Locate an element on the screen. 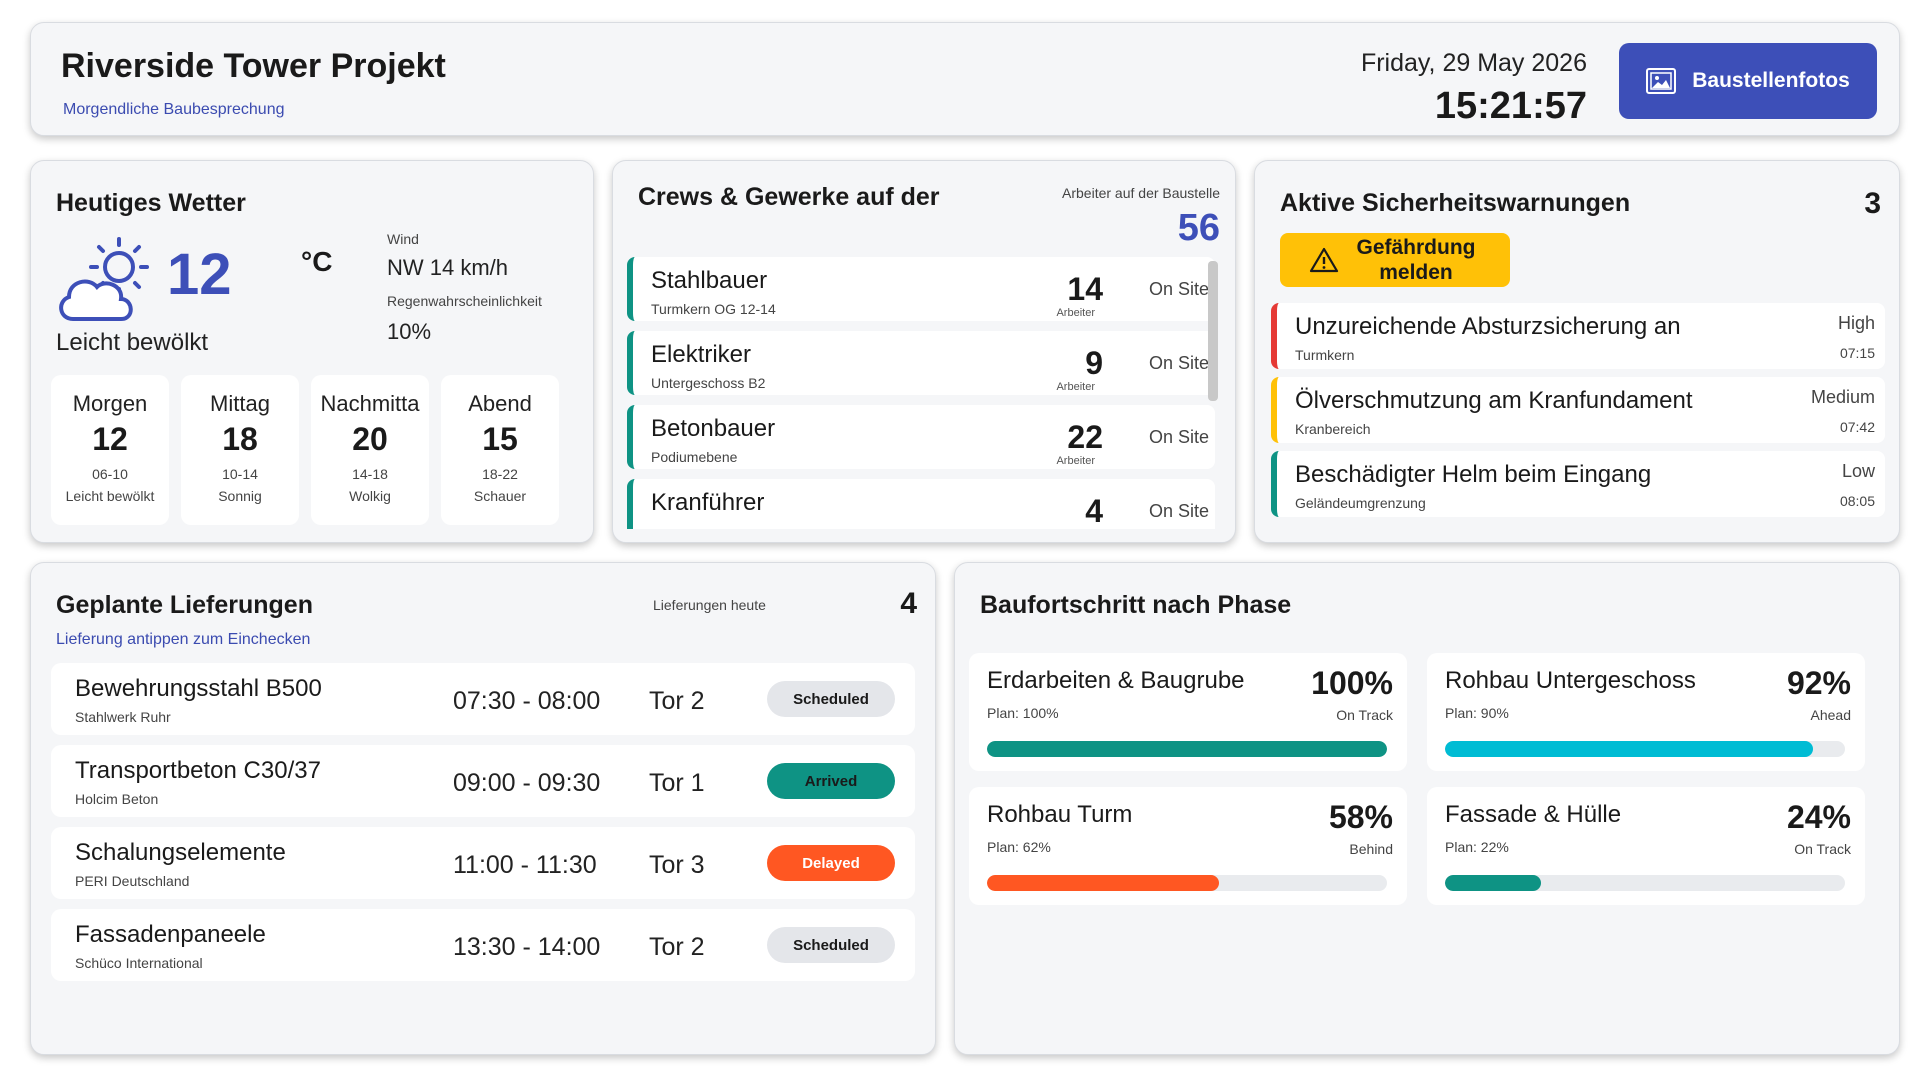  wind-label: Wind is located at coordinates (403, 239).